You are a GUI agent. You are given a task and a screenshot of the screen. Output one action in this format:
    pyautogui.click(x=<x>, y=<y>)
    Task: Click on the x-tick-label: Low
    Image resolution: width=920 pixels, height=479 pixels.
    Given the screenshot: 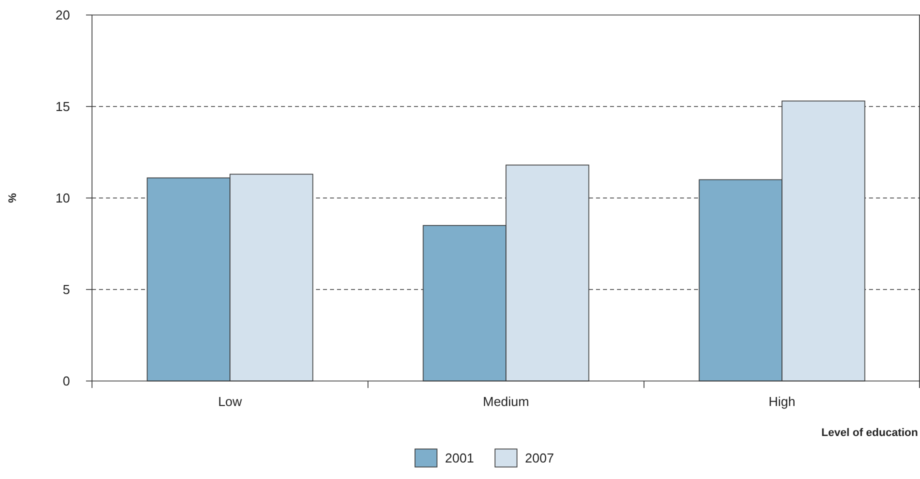 What is the action you would take?
    pyautogui.click(x=230, y=401)
    